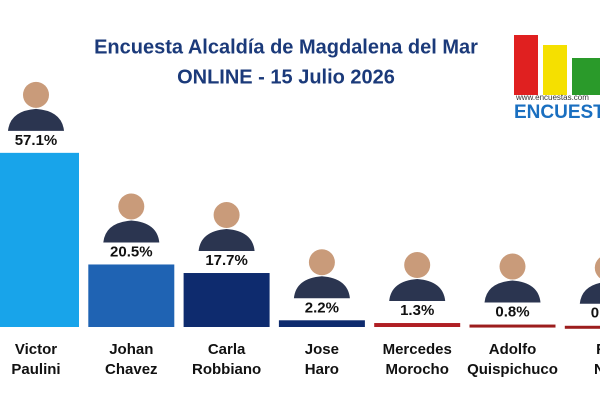  Describe the element at coordinates (131, 359) in the screenshot. I see `category-label: Johan Chavez` at that location.